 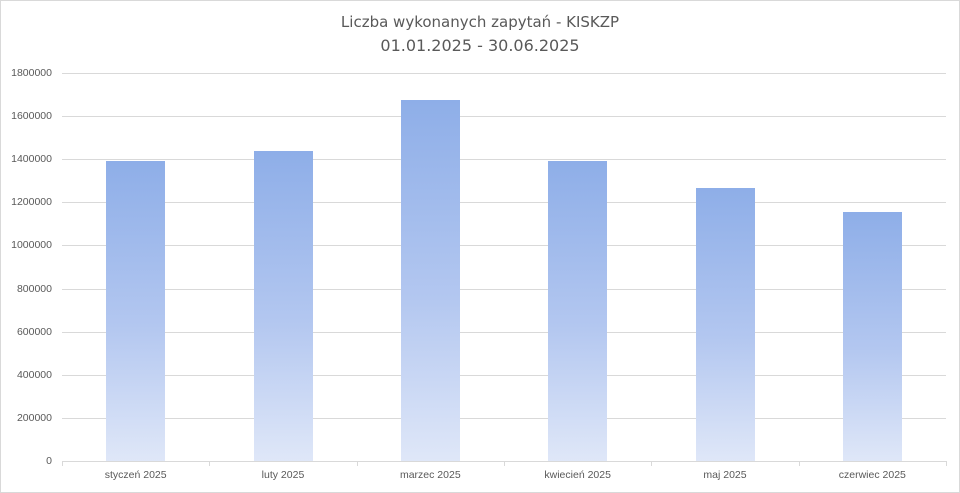 I want to click on x-tick-label: marzec 2025, so click(x=430, y=475).